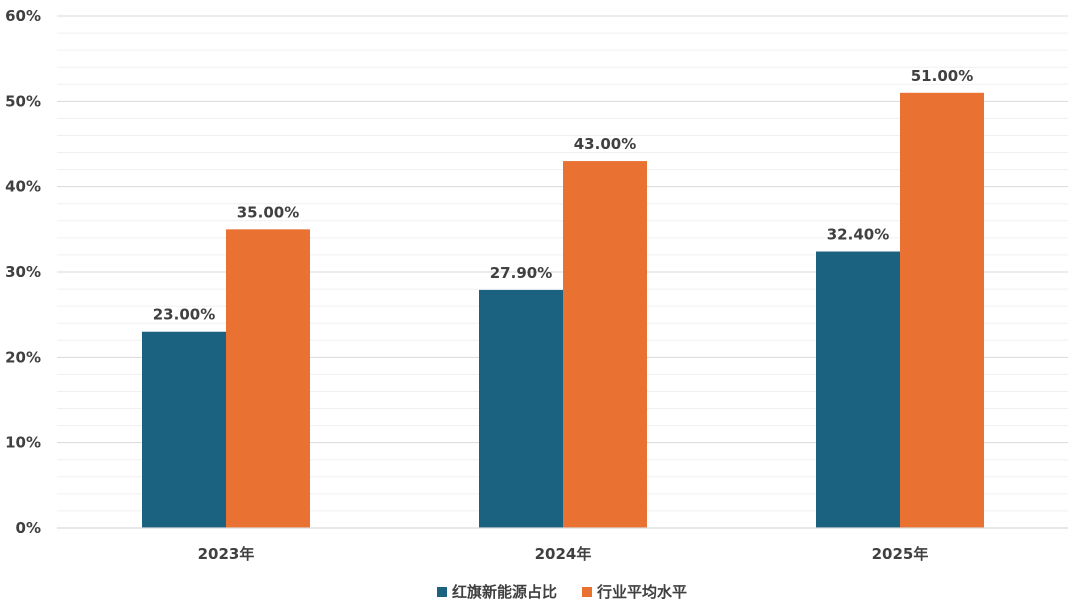 The width and height of the screenshot is (1080, 608). Describe the element at coordinates (605, 144) in the screenshot. I see `data-label: 43.00%` at that location.